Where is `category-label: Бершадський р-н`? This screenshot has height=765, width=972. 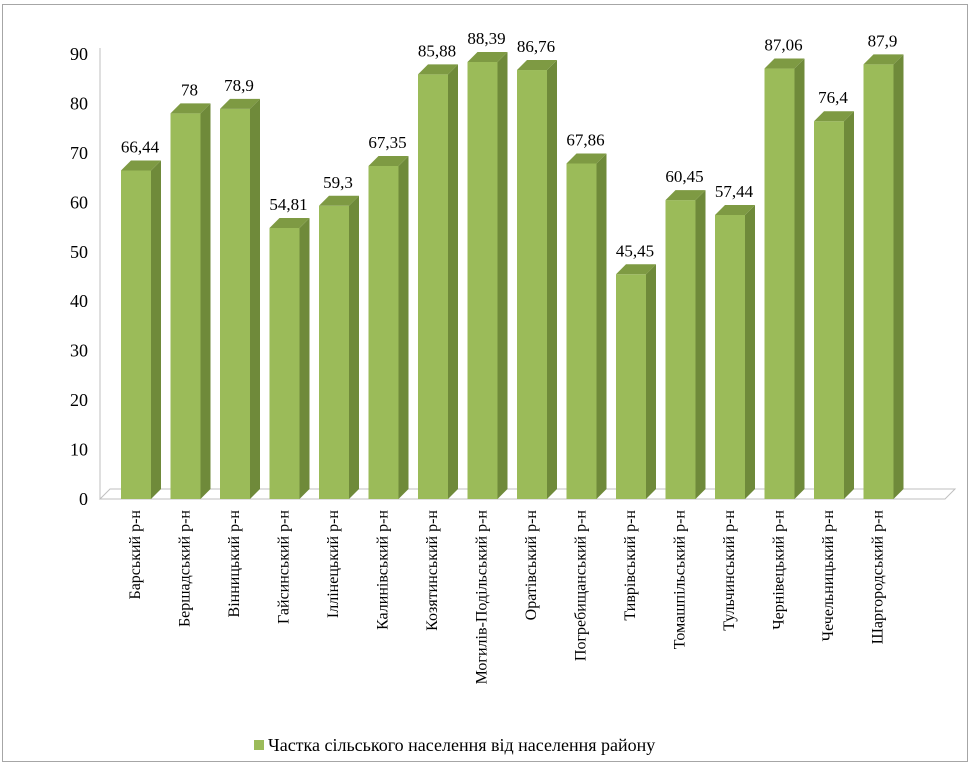
category-label: Бершадський р-н is located at coordinates (185, 568).